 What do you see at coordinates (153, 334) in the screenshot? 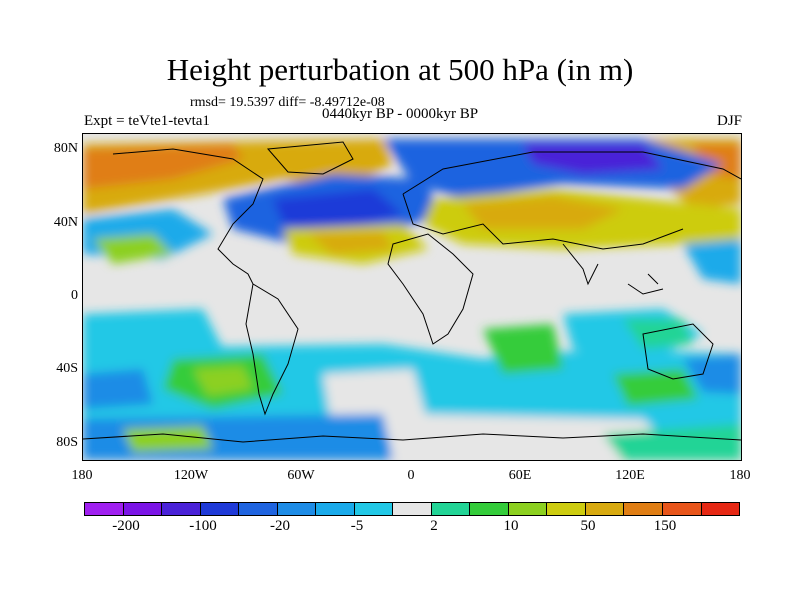
I see `contour-negative-tropics-west` at bounding box center [153, 334].